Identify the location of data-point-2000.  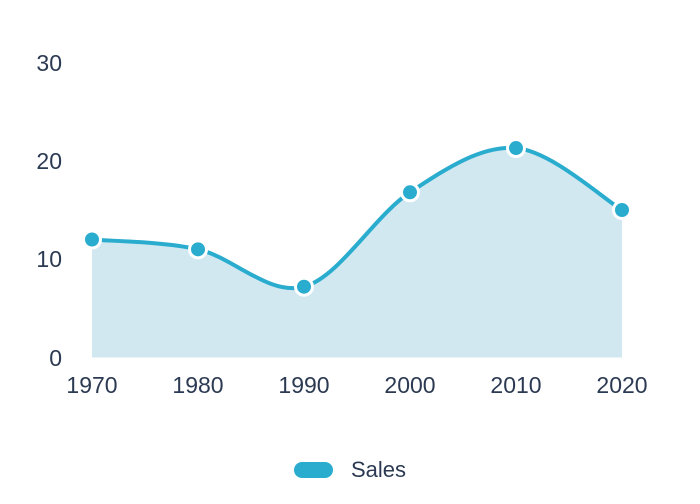
(410, 192).